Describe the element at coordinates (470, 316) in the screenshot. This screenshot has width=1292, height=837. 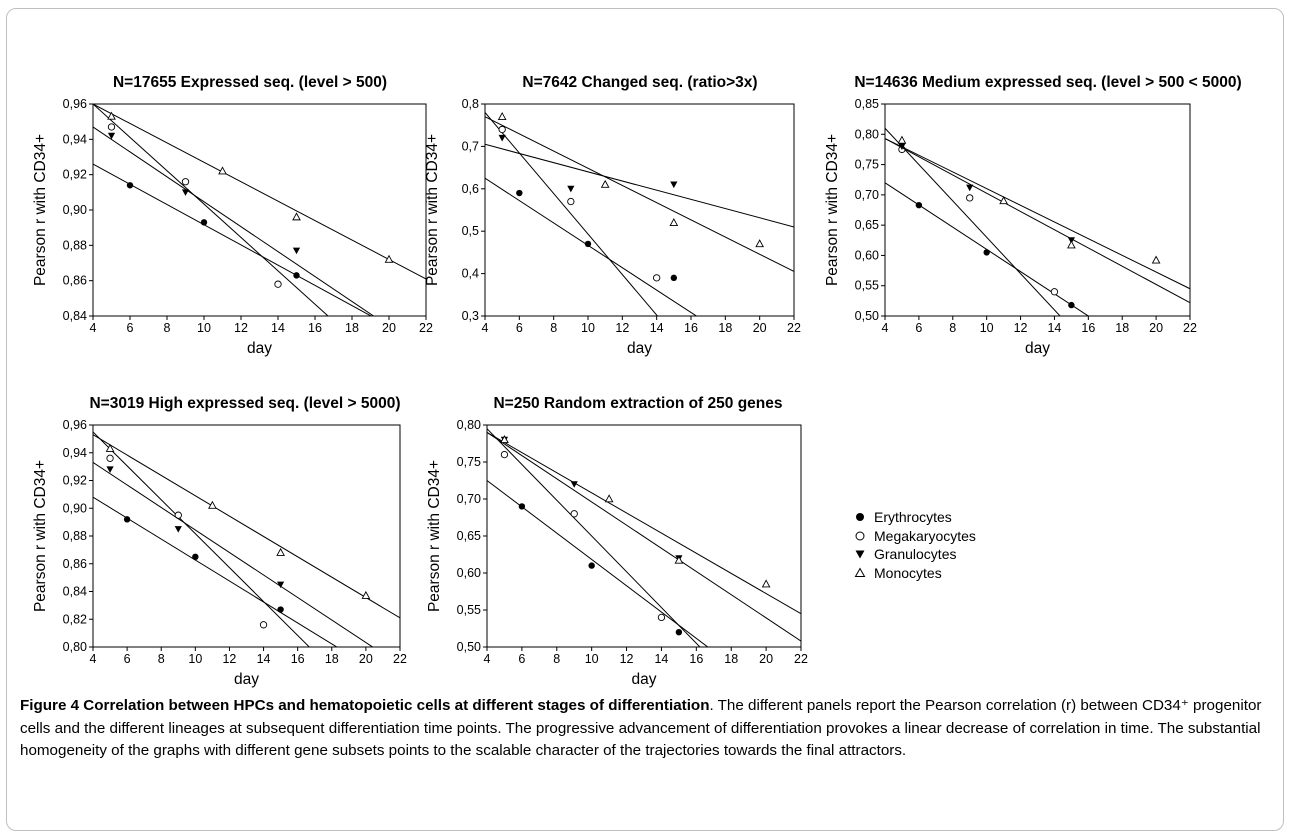
I see `y-tick-label: 0,3` at that location.